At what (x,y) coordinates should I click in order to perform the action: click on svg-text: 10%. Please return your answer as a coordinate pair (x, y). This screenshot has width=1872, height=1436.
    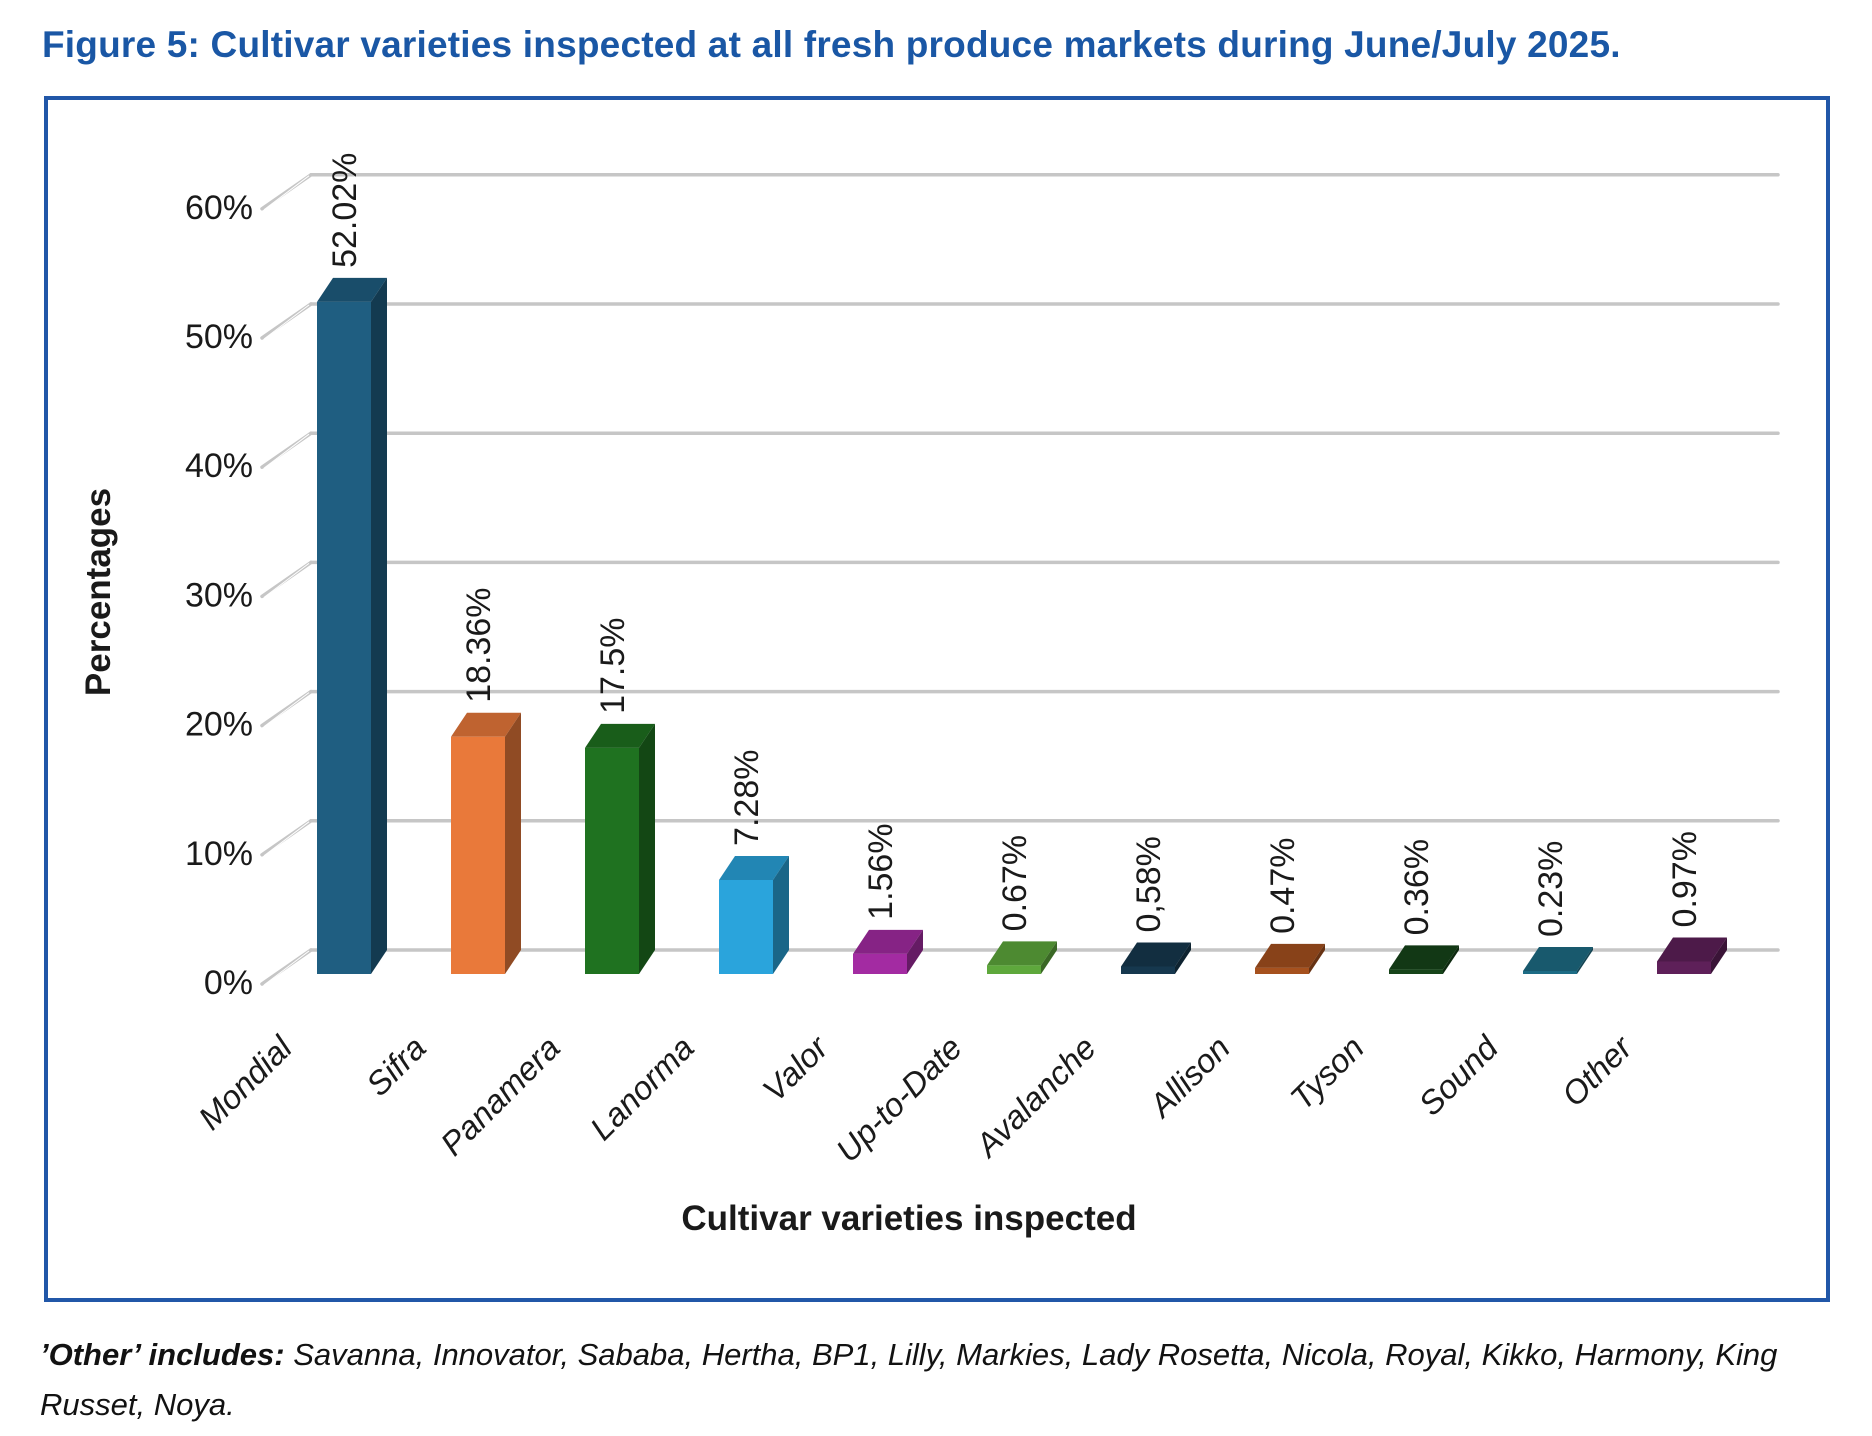
    Looking at the image, I should click on (219, 854).